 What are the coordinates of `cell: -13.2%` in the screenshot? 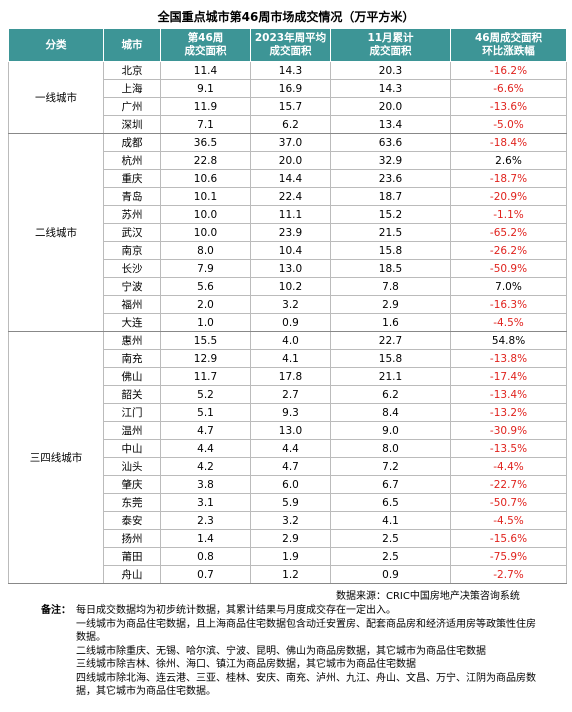 It's located at (508, 412).